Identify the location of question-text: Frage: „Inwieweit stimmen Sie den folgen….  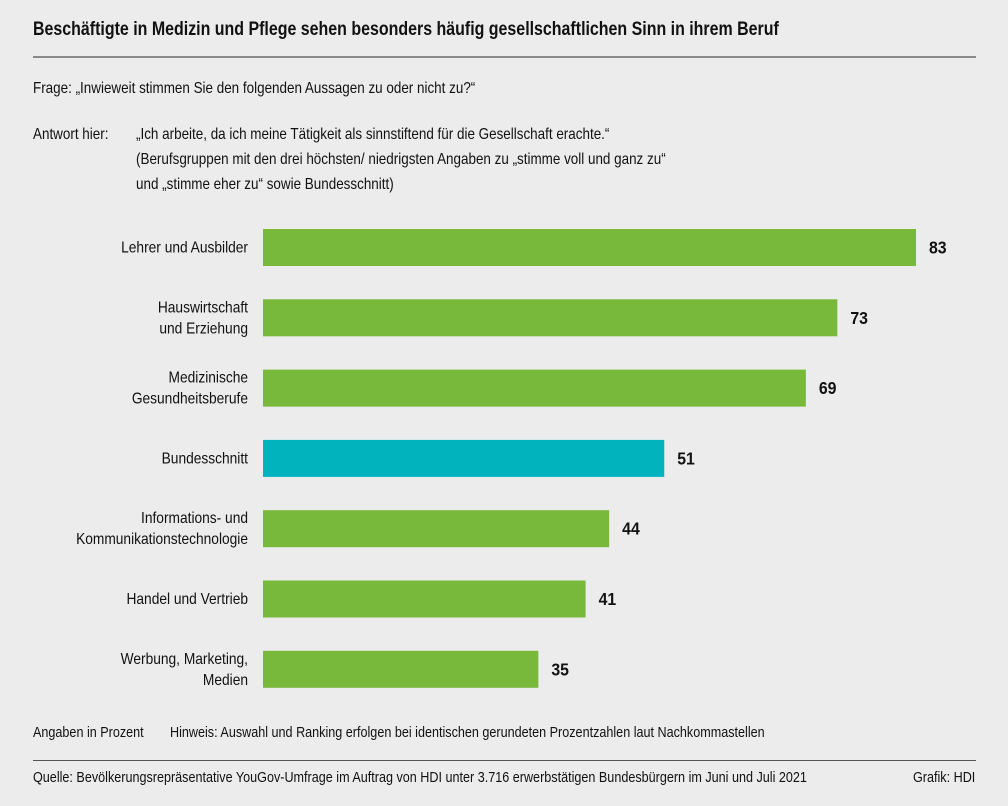
(254, 88).